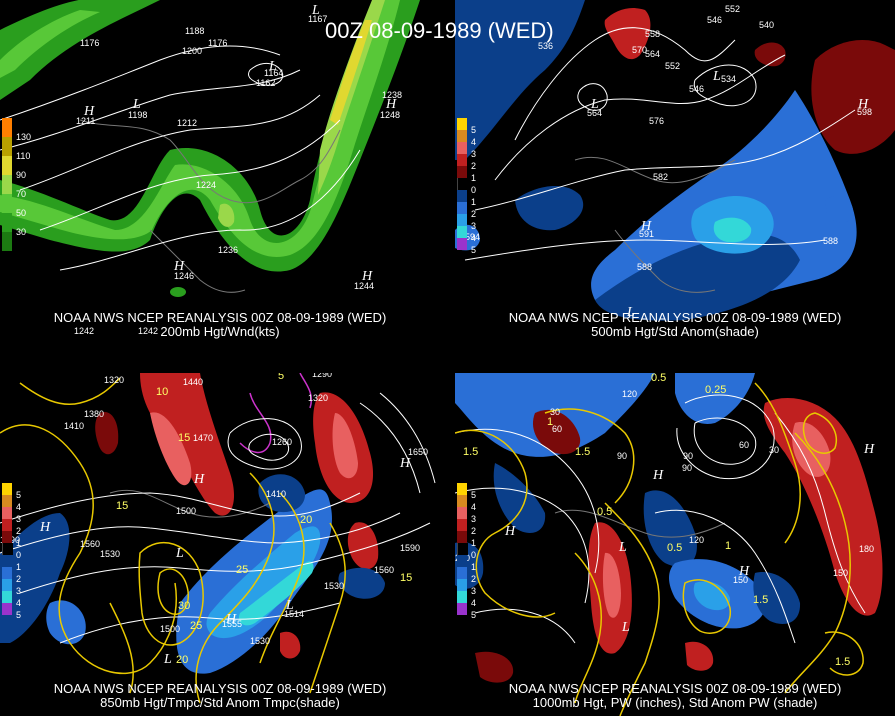 Image resolution: width=895 pixels, height=716 pixels. Describe the element at coordinates (184, 276) in the screenshot. I see `contour-label: 1246` at that location.